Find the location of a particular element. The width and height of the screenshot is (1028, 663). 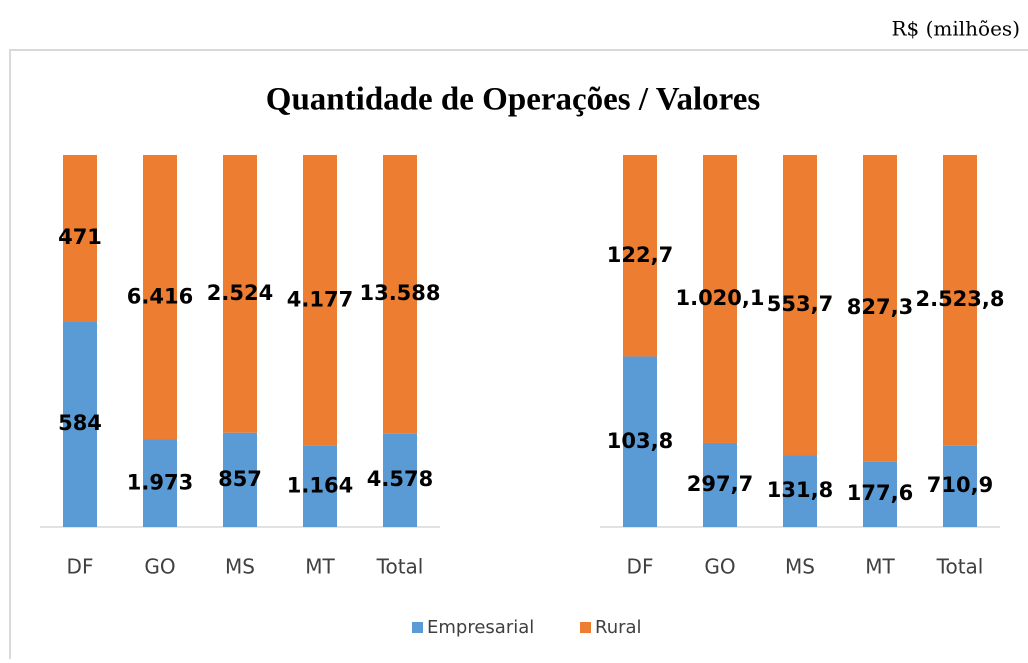

value-label: 13.588 is located at coordinates (399, 293).